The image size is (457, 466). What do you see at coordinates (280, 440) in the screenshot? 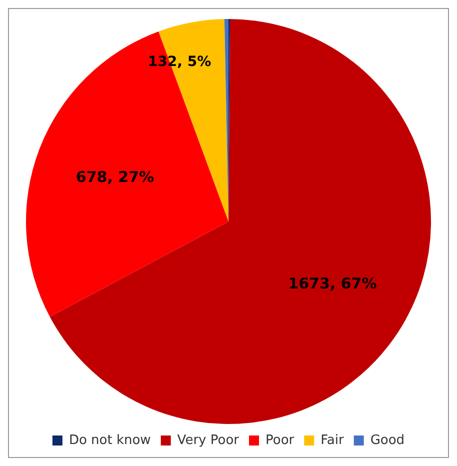
I see `legend-label: Poor` at bounding box center [280, 440].